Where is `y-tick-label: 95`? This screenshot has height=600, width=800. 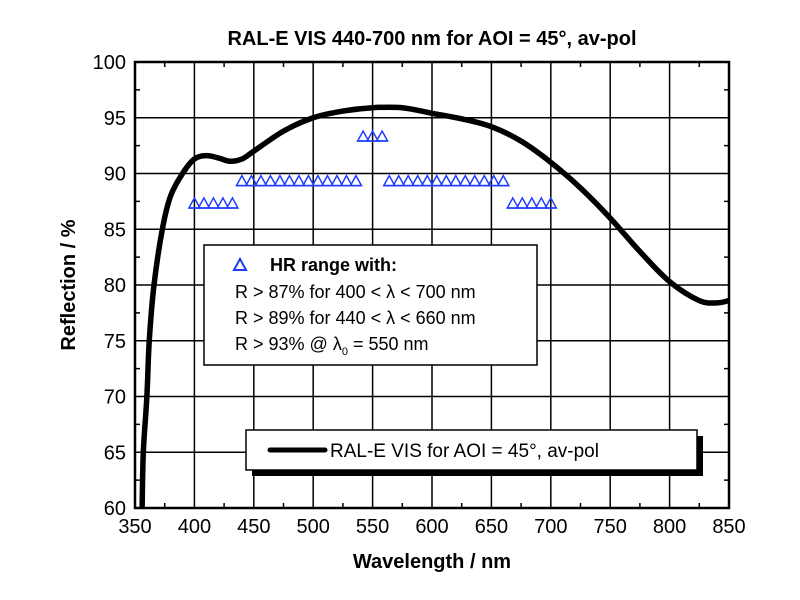 y-tick-label: 95 is located at coordinates (115, 119).